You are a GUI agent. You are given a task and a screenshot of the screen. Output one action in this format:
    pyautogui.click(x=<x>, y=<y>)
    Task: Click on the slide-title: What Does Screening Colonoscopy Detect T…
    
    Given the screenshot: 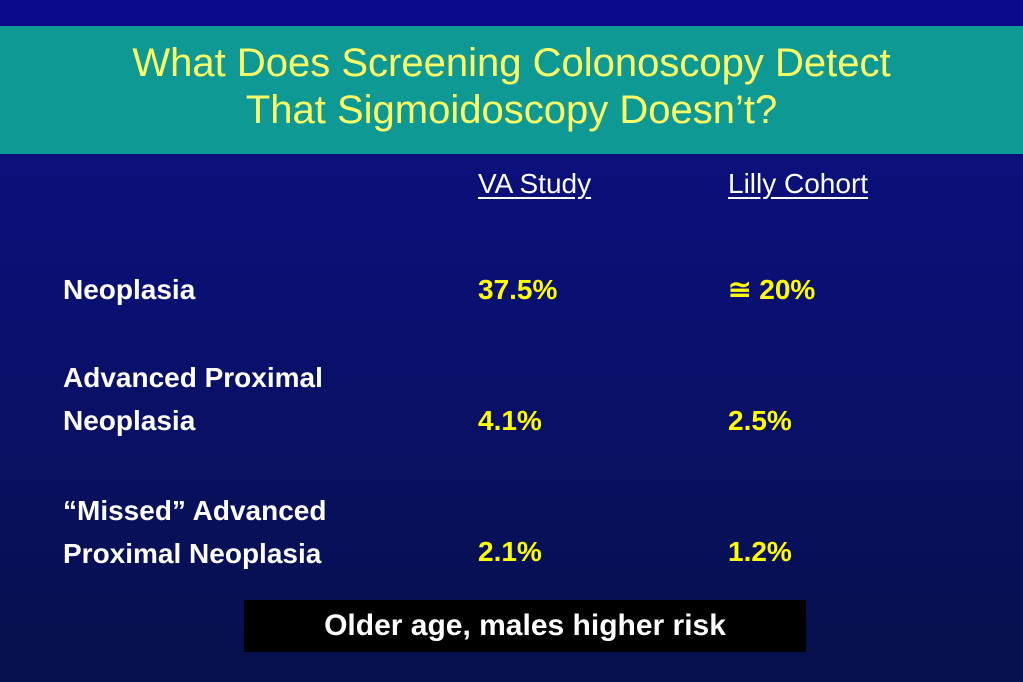 What is the action you would take?
    pyautogui.click(x=511, y=87)
    